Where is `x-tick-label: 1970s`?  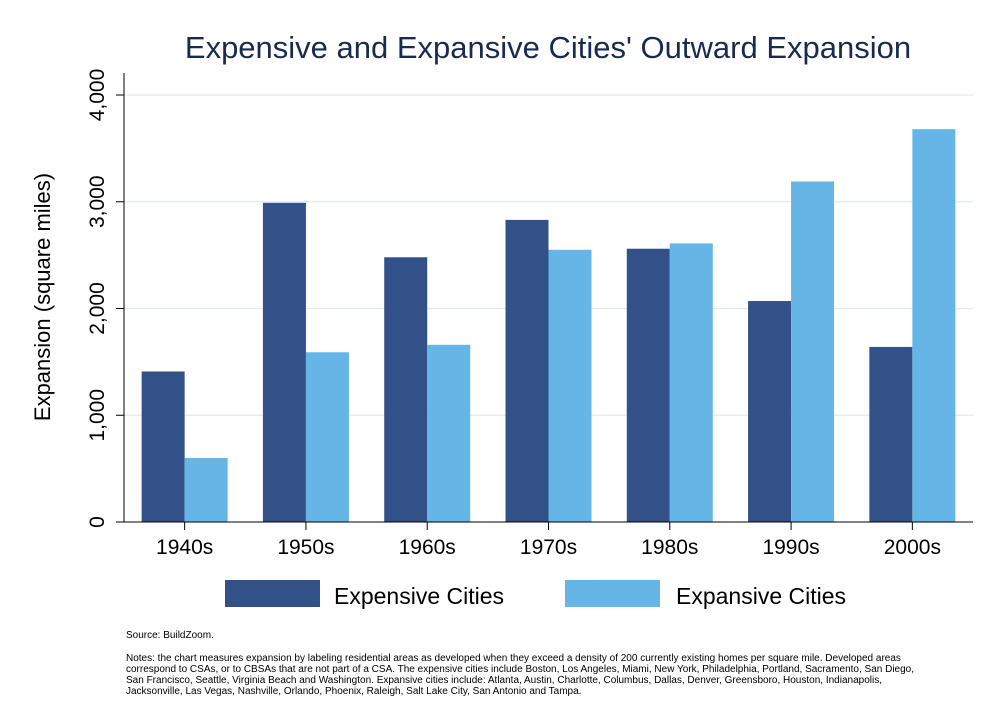 x-tick-label: 1970s is located at coordinates (548, 547).